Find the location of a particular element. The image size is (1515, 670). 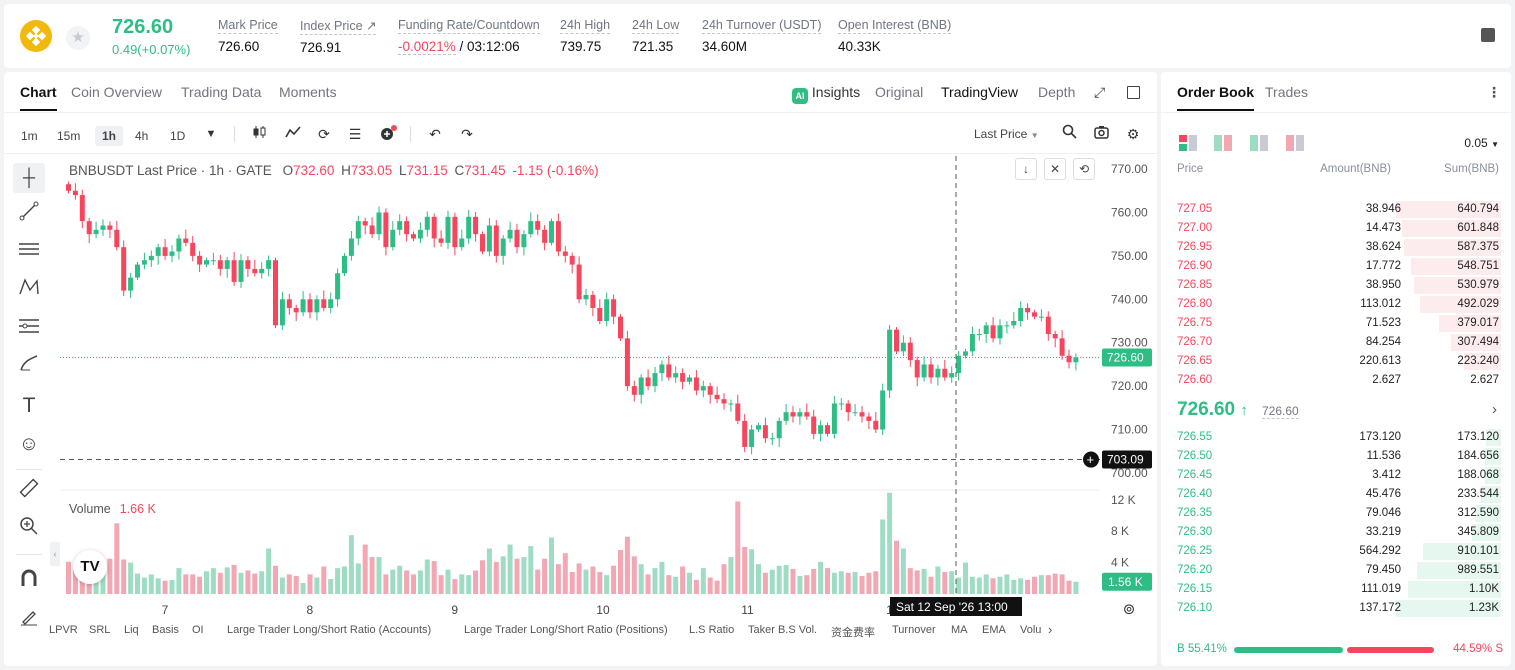

indicators-icon is located at coordinates (293, 134).